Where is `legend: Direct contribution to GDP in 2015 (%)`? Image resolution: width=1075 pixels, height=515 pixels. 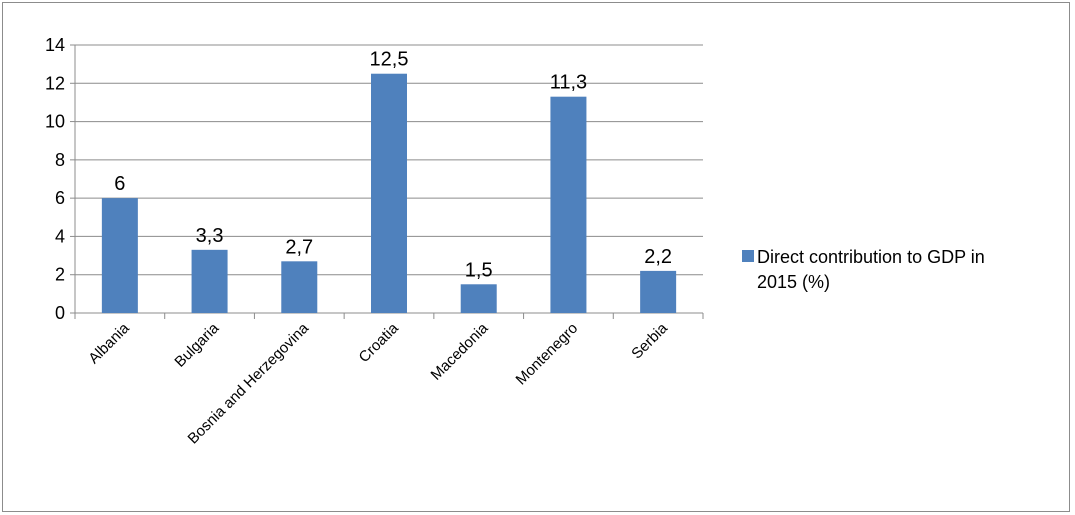 legend: Direct contribution to GDP in 2015 (%) is located at coordinates (863, 269).